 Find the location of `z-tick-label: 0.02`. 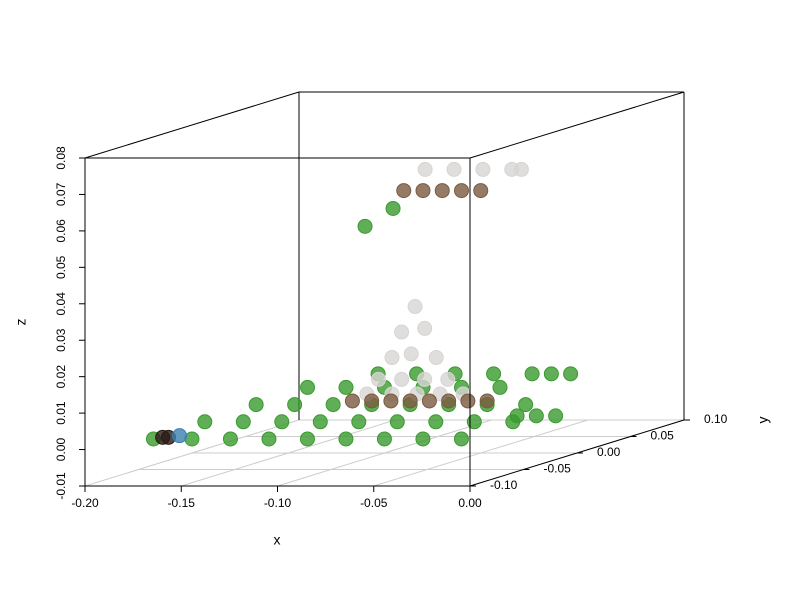

z-tick-label: 0.02 is located at coordinates (61, 377).